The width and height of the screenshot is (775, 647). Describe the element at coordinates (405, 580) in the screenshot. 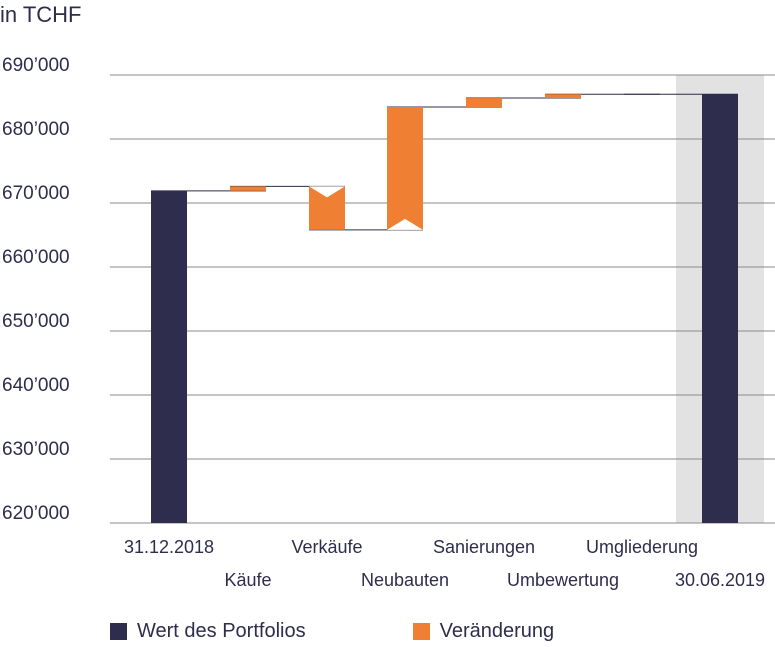

I see `x-category-label: Neubauten` at that location.